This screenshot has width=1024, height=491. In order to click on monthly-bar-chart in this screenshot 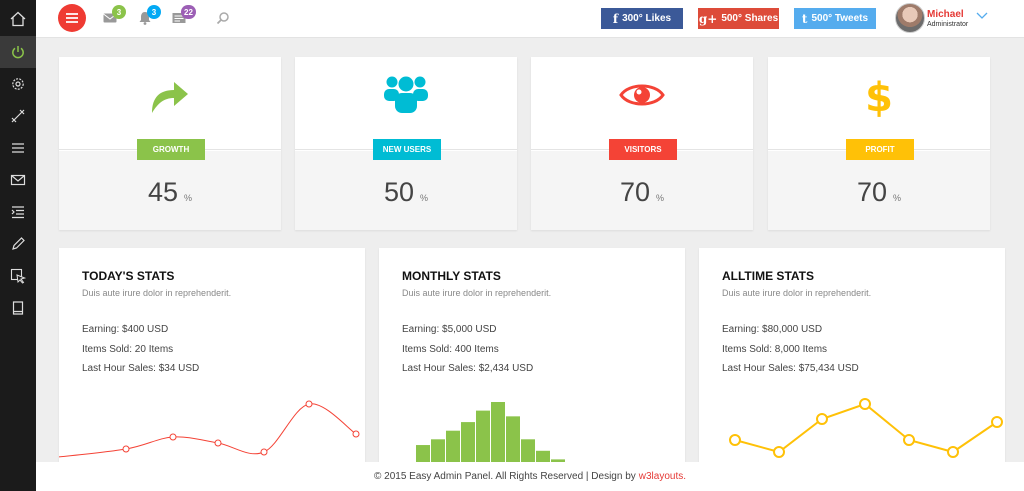, I will do `click(483, 435)`.